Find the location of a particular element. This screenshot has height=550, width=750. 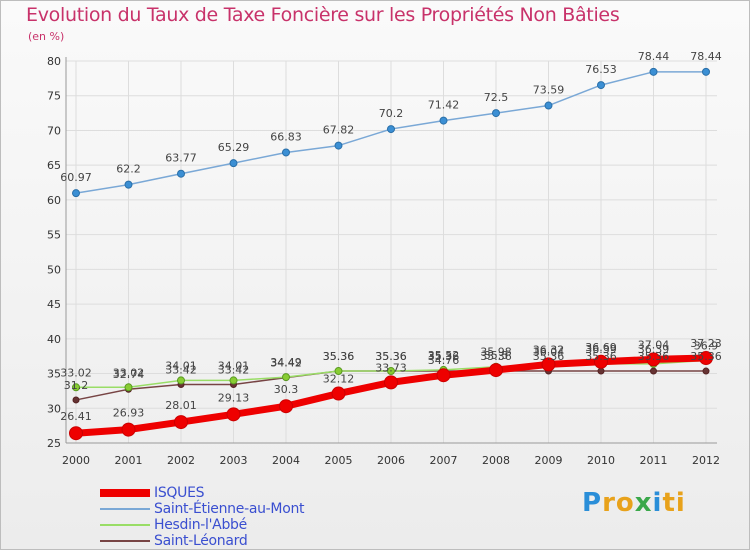

x-tick-label: 2001 is located at coordinates (129, 460).